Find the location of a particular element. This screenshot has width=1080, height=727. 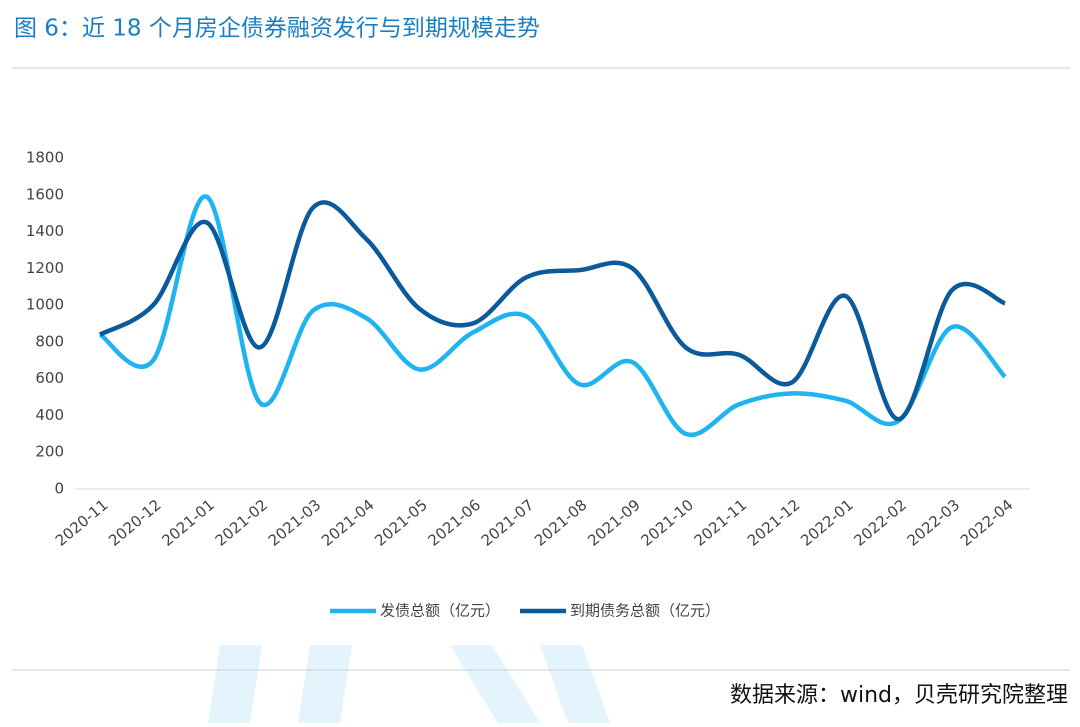

x-tick-label: 2021-06 is located at coordinates (455, 523).